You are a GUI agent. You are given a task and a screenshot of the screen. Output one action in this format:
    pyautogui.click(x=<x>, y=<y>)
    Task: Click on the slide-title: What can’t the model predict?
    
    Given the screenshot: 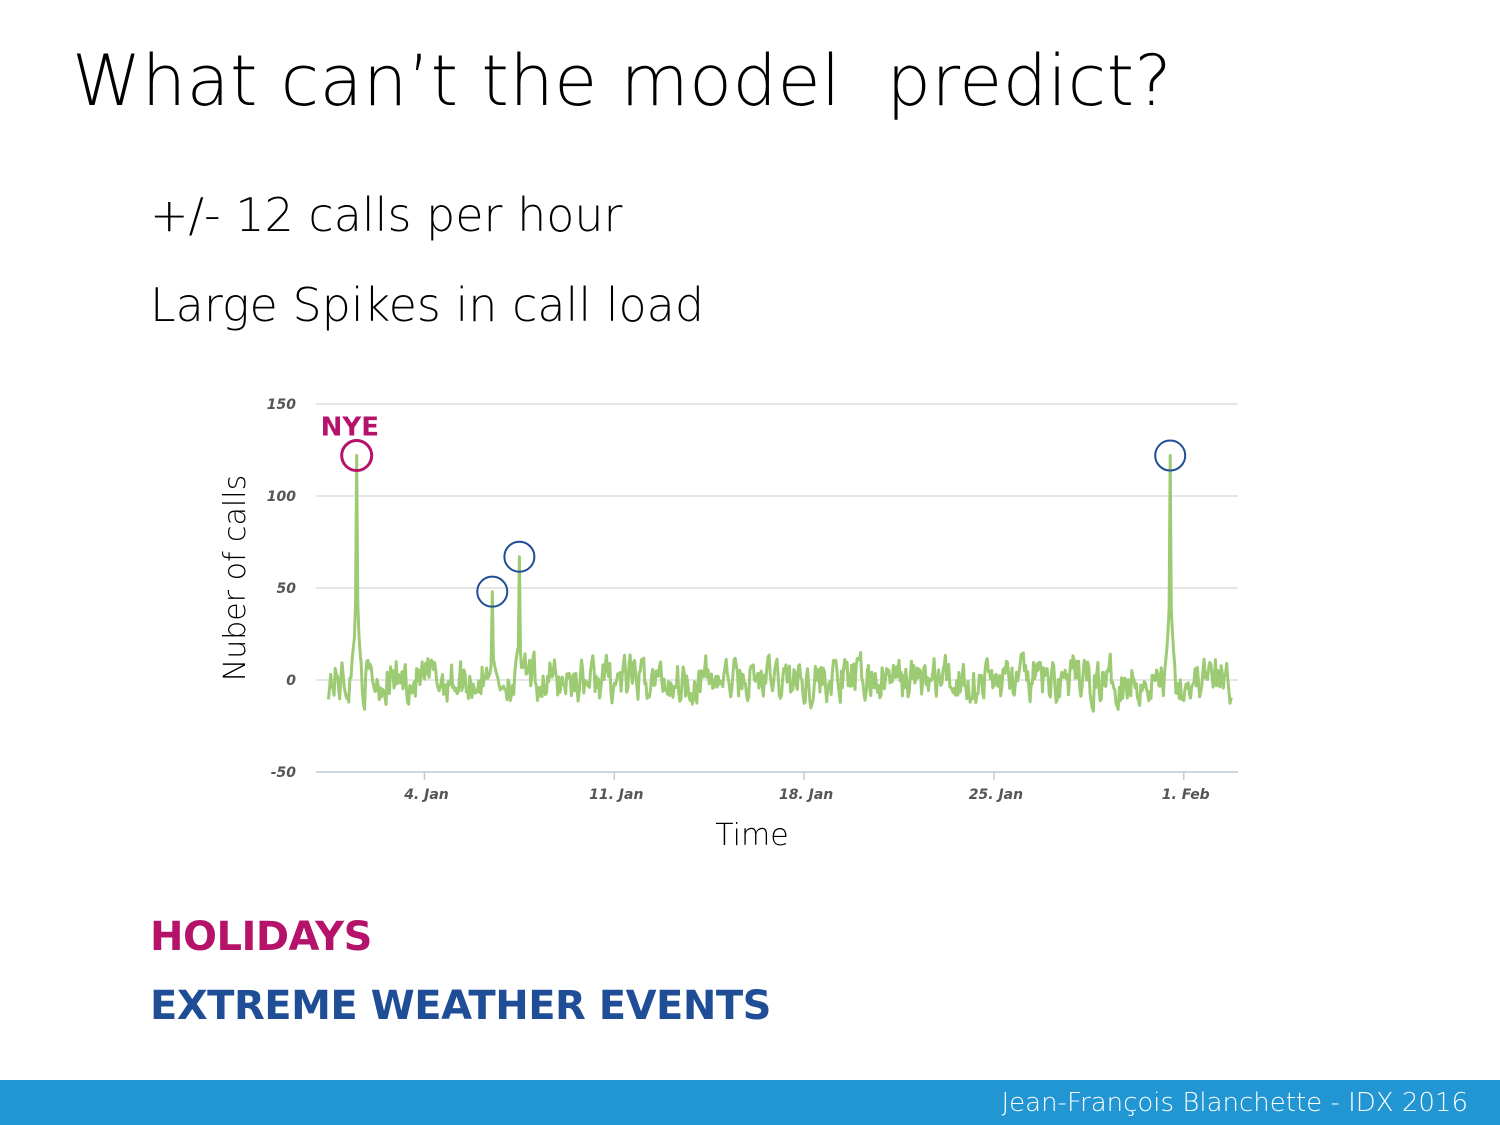 What is the action you would take?
    pyautogui.click(x=622, y=81)
    